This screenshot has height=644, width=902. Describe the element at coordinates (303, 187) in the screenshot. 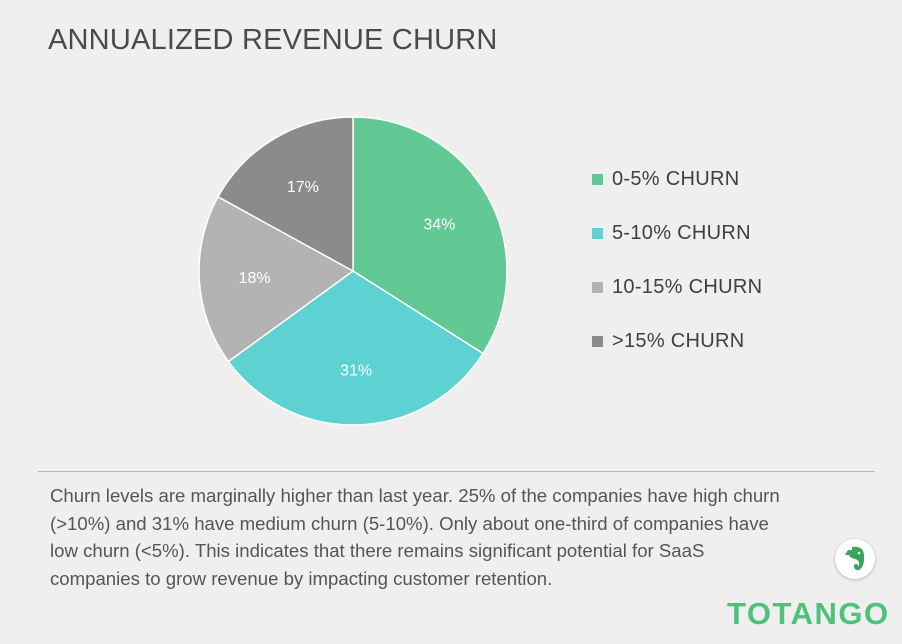

I see `pie-label-4: 17%` at that location.